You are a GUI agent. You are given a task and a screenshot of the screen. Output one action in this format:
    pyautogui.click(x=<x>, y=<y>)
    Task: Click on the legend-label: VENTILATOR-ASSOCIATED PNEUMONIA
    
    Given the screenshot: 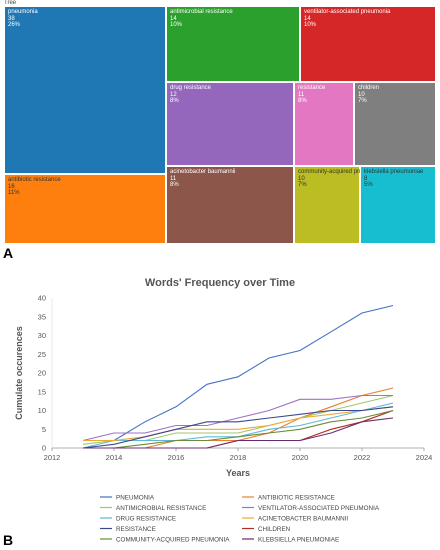 What is the action you would take?
    pyautogui.click(x=319, y=508)
    